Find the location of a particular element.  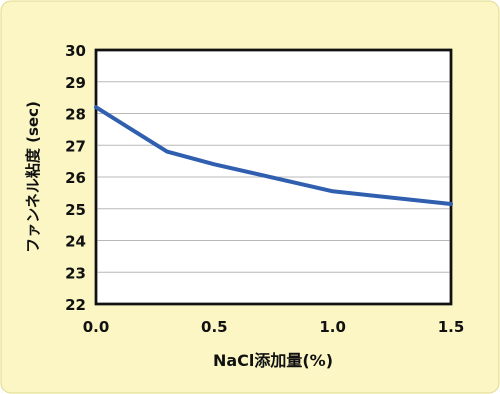

y-tick-label: 28 is located at coordinates (75, 115).